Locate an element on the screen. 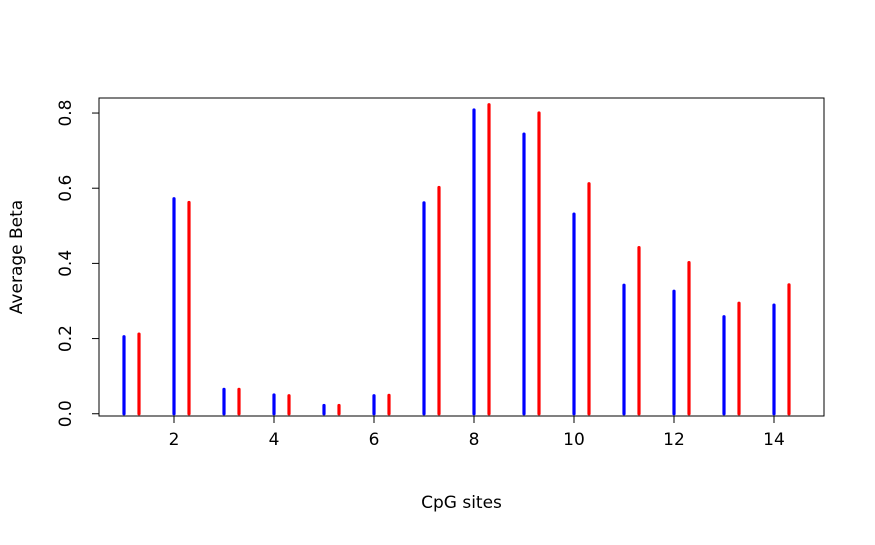  y-axis-title: Average Beta is located at coordinates (17, 257).